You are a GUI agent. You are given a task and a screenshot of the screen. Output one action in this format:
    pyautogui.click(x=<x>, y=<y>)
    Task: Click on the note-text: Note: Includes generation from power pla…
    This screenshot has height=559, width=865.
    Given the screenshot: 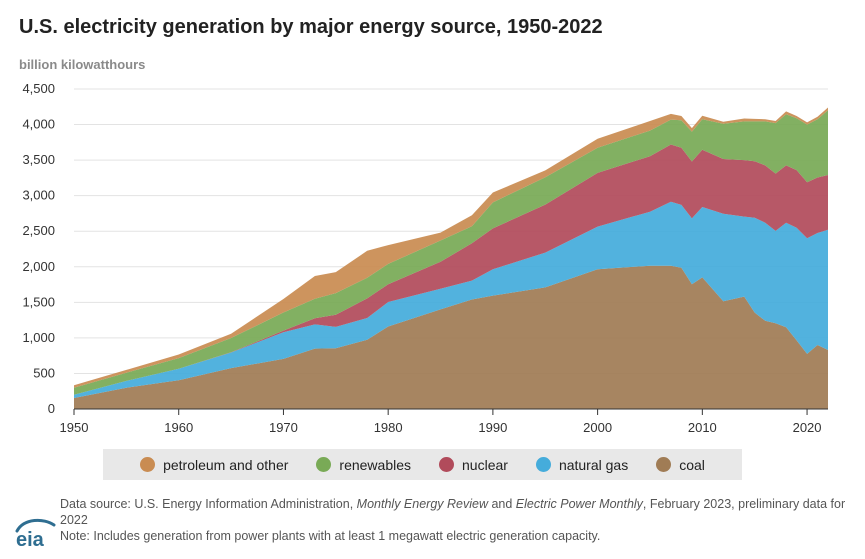 What is the action you would take?
    pyautogui.click(x=330, y=536)
    